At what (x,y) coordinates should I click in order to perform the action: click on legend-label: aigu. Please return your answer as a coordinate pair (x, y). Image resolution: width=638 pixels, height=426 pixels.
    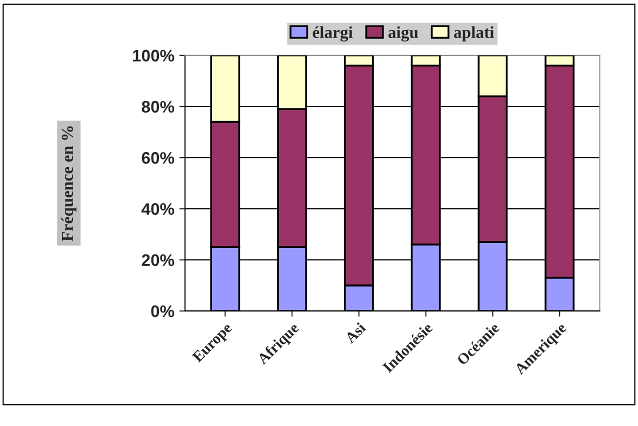
    Looking at the image, I should click on (403, 34).